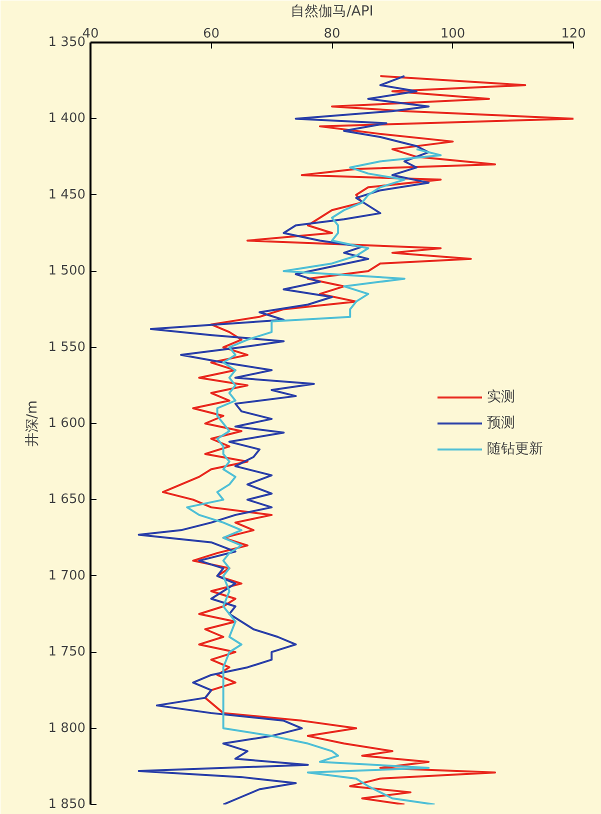 Image resolution: width=601 pixels, height=814 pixels. Describe the element at coordinates (67, 728) in the screenshot. I see `y-tick-label: 1 800` at that location.